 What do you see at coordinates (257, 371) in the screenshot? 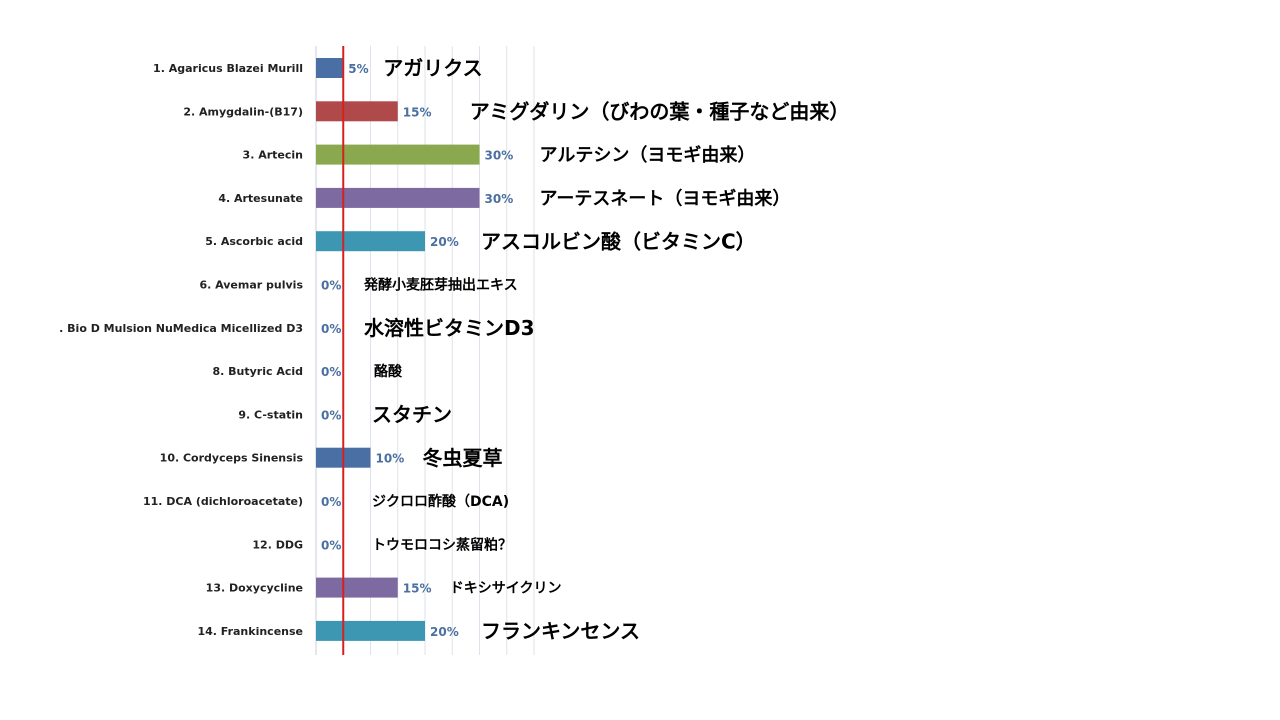
I see `category-label: 8. Butyric Acid` at bounding box center [257, 371].